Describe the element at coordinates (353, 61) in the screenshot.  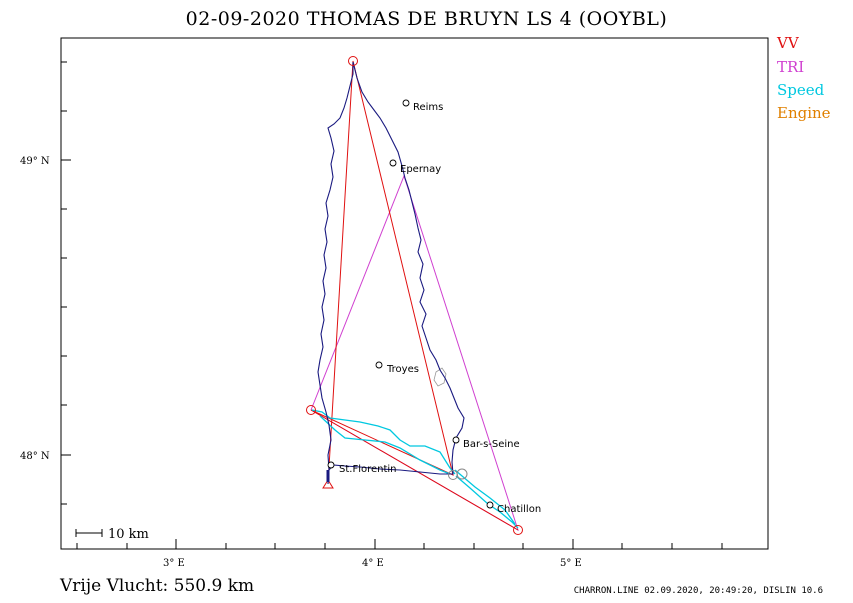
I see `turnpoint-north` at that location.